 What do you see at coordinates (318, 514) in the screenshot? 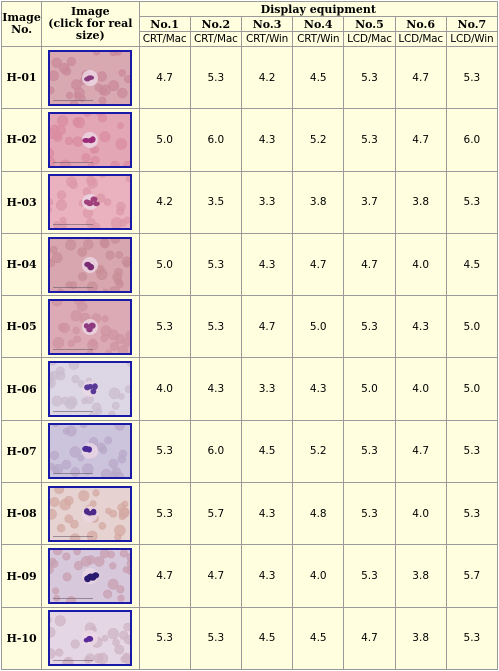
I see `score-cell: 4.8` at bounding box center [318, 514].